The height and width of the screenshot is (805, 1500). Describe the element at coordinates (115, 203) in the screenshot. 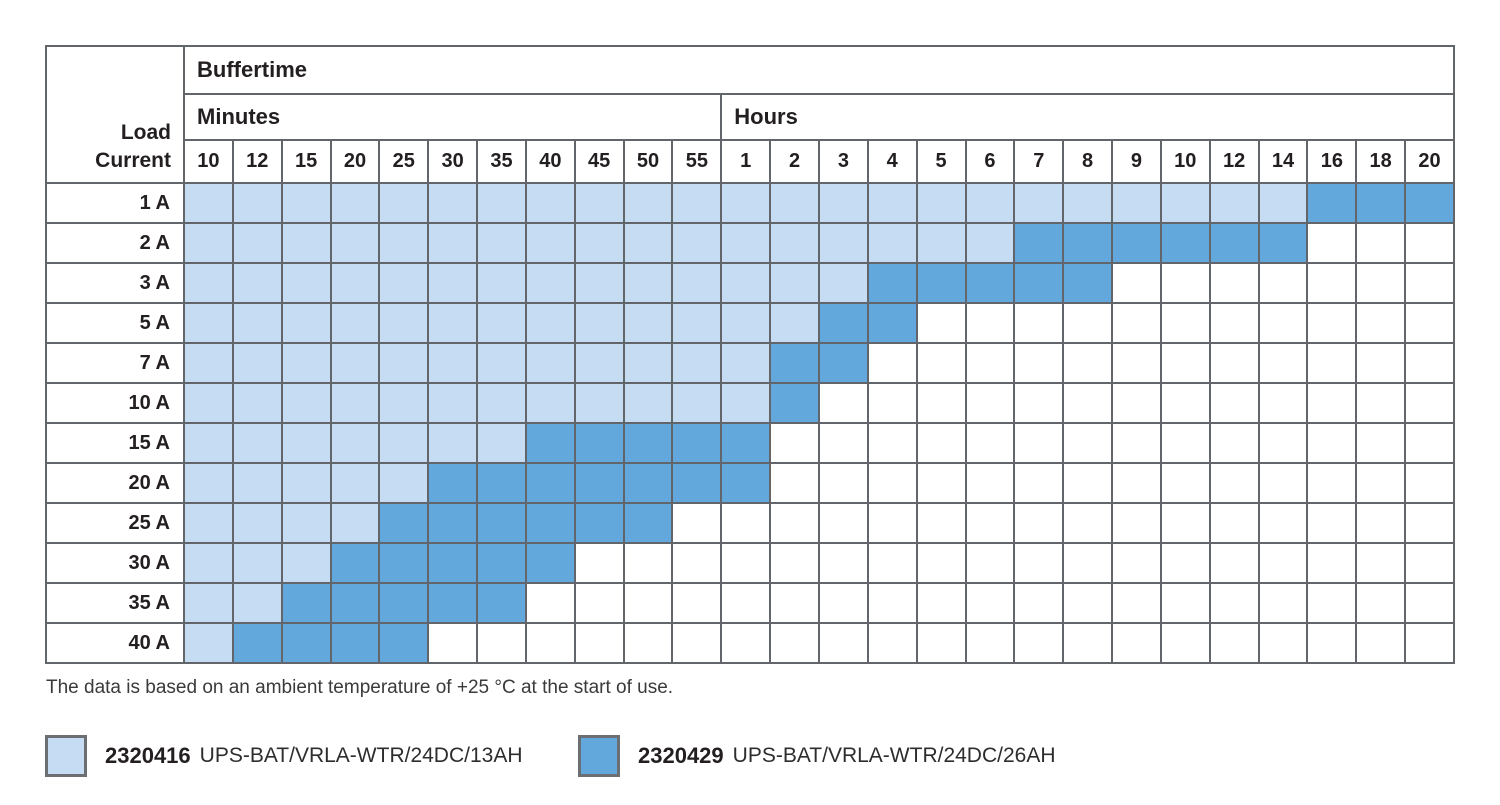

I see `row-label: 1 A` at that location.